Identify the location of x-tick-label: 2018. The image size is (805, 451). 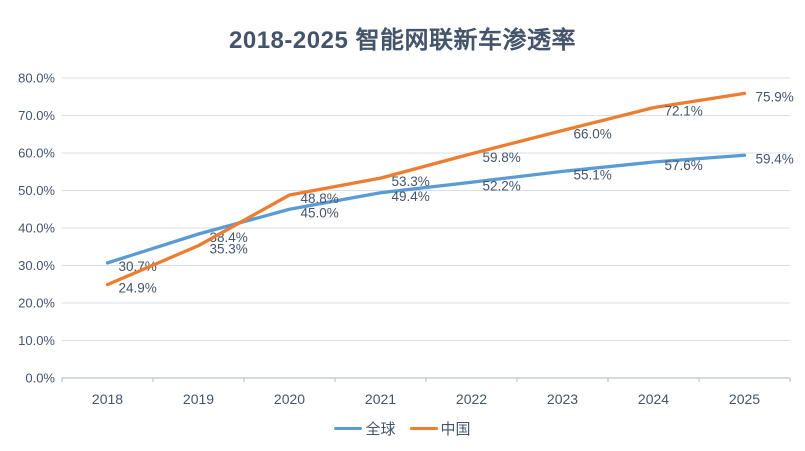
(107, 399).